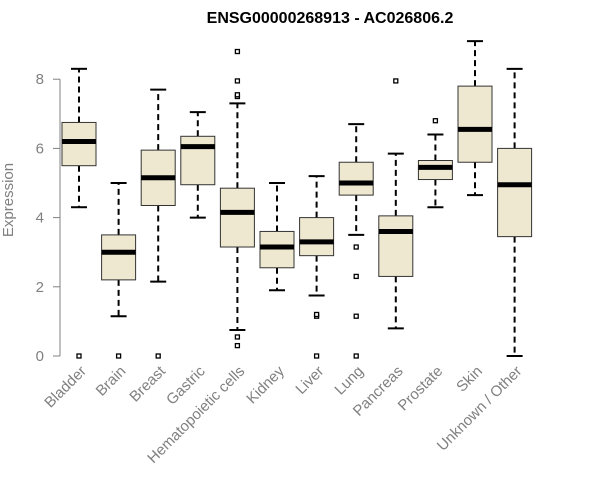  I want to click on y-axis-label: Expression, so click(8, 200).